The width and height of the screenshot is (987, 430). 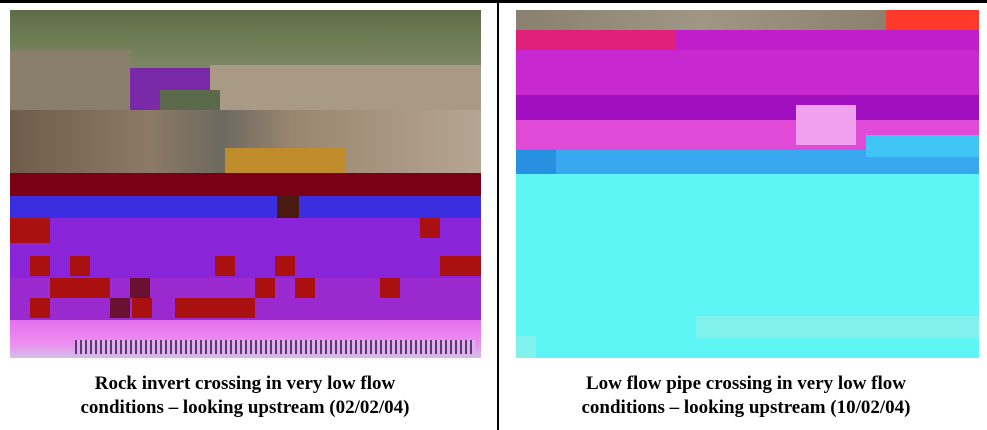 I want to click on caption-right-line-2: conditions – looking upstream (10/02/04), so click(x=746, y=407).